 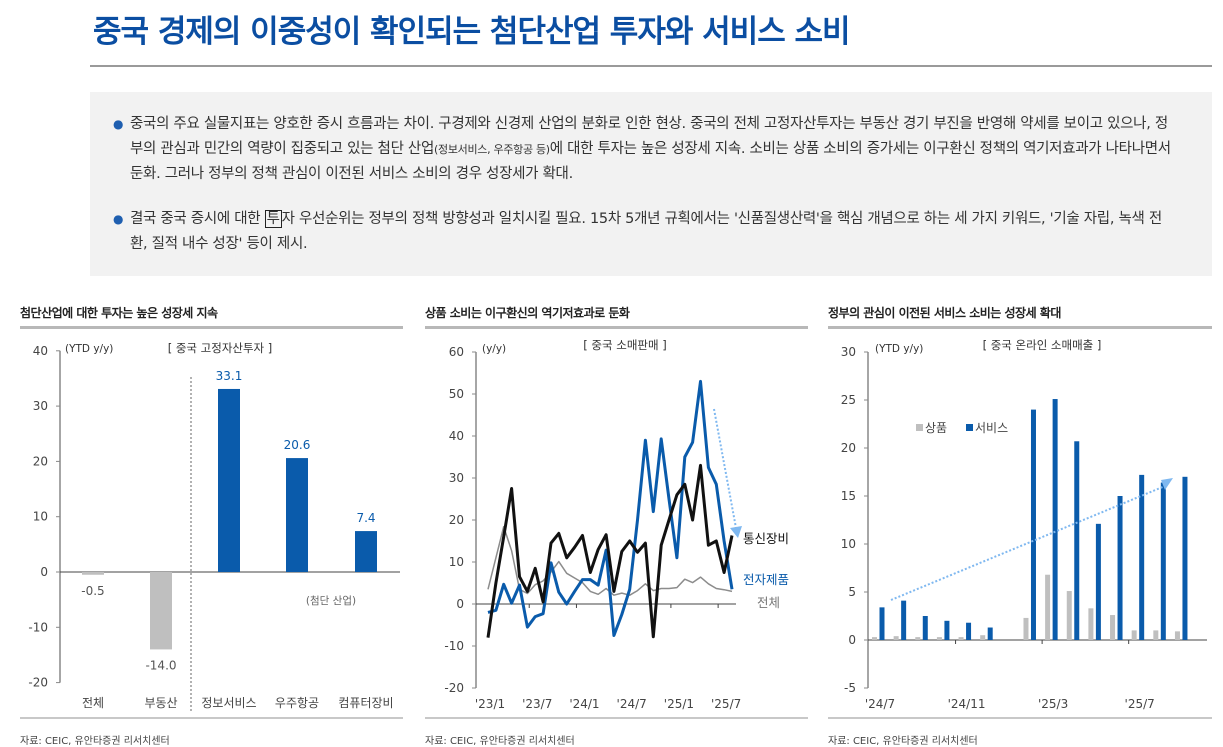 What do you see at coordinates (500, 741) in the screenshot?
I see `chart-2-source: 자료: CEIC, 유안타증권 리서치센터` at bounding box center [500, 741].